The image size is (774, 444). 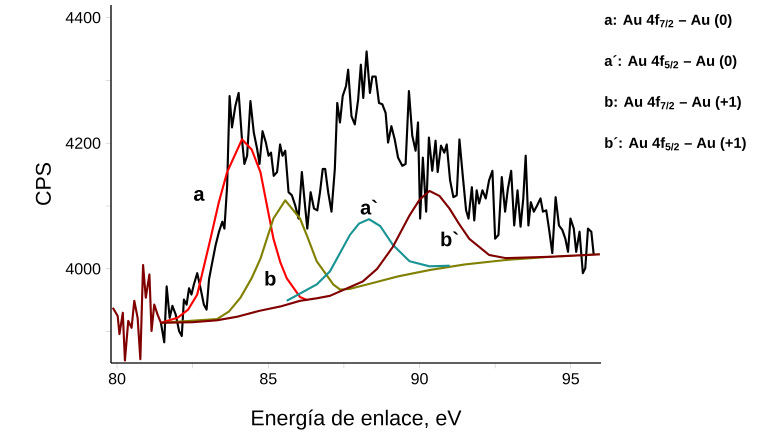 I want to click on x-tick-label: 85, so click(x=268, y=378).